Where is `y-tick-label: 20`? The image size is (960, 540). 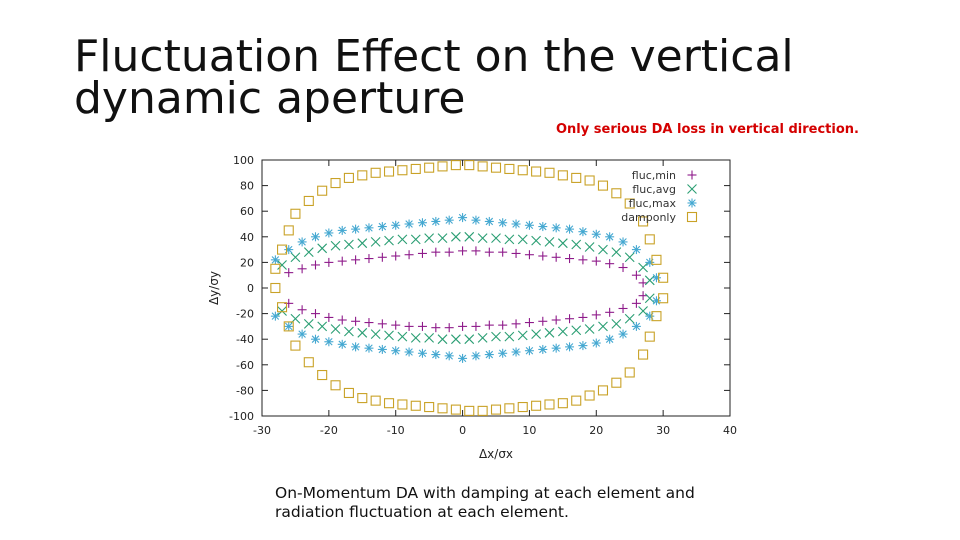 y-tick-label: 20 is located at coordinates (247, 262).